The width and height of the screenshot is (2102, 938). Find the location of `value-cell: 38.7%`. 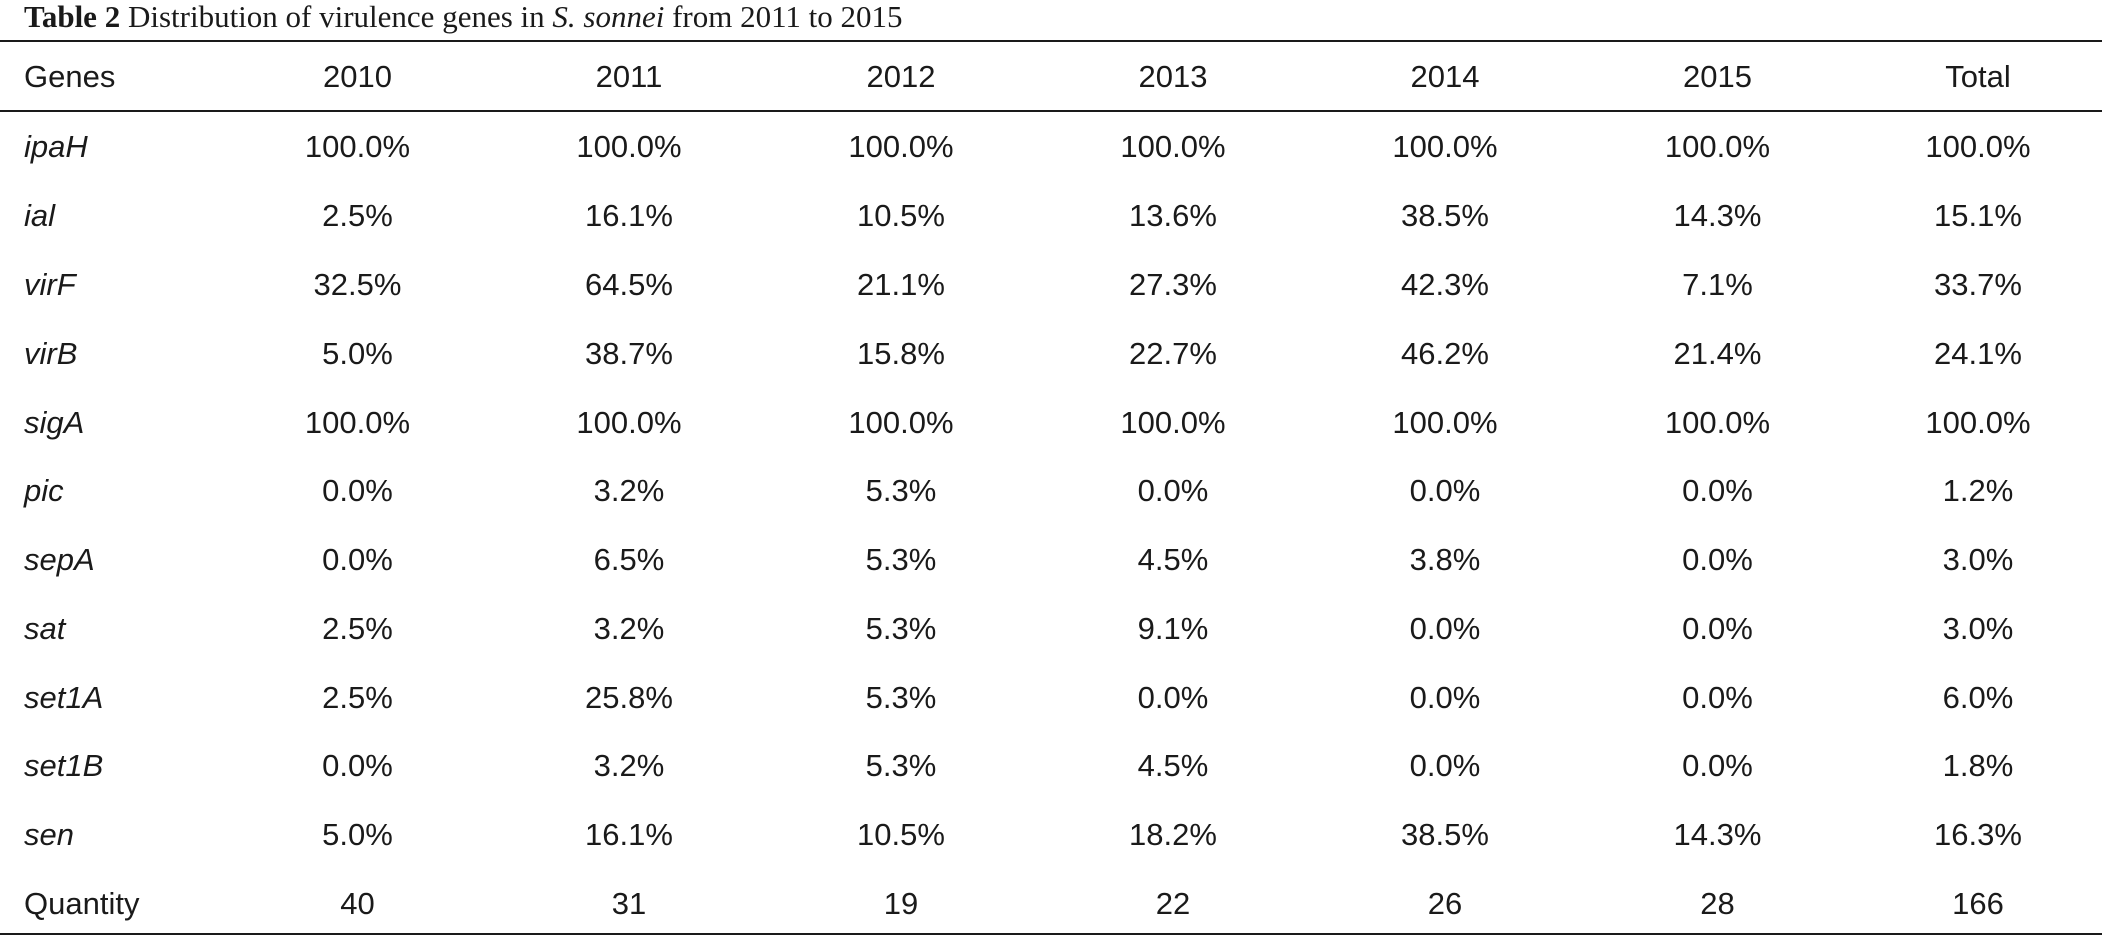

value-cell: 38.7% is located at coordinates (629, 353).